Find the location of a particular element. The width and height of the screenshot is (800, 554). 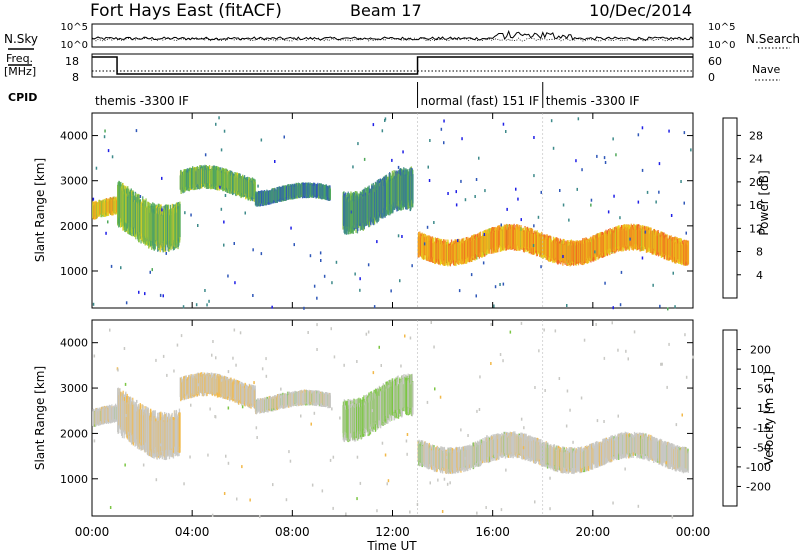

freq-right-tick-high: 60 is located at coordinates (715, 61).